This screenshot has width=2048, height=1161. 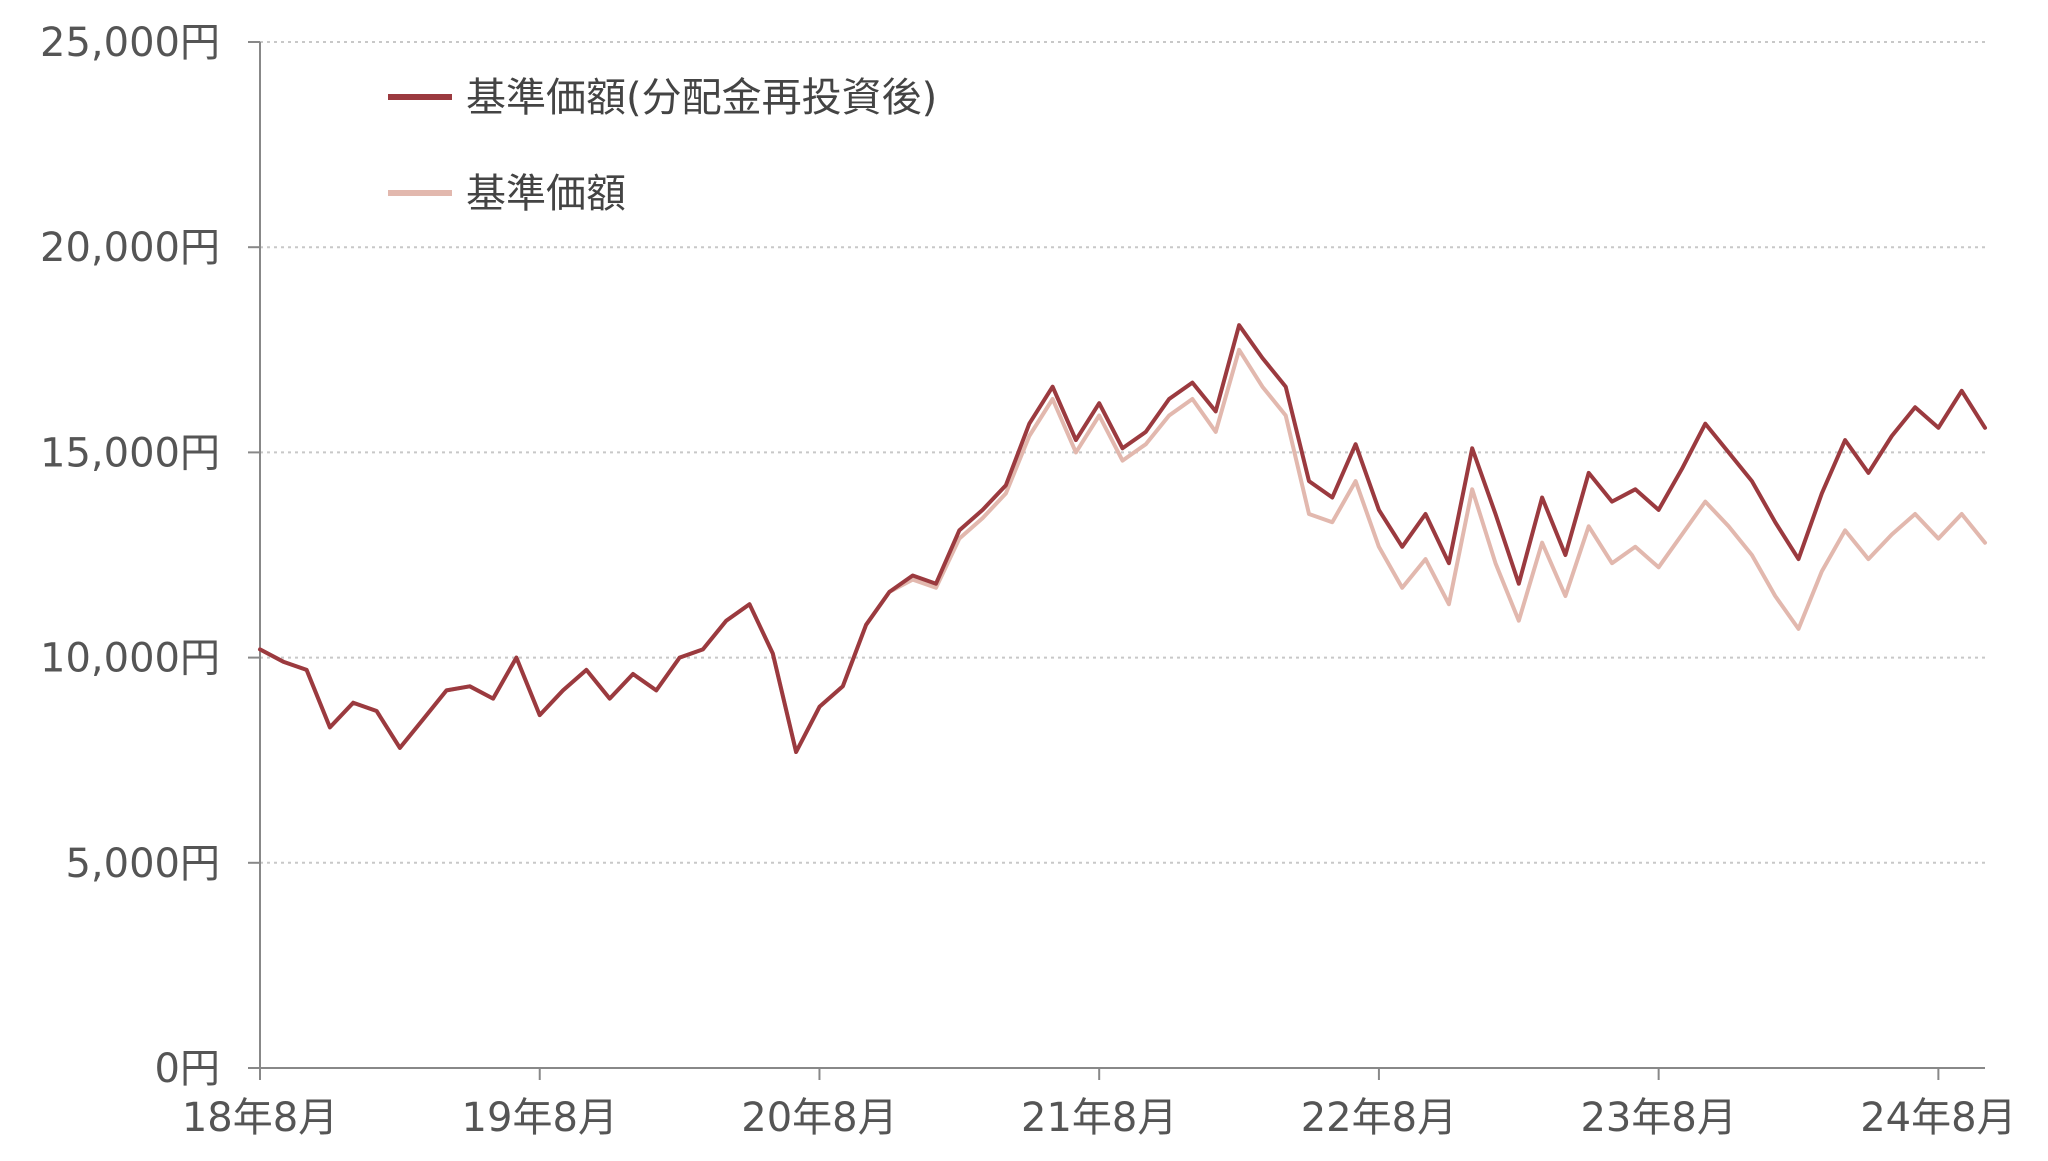 I want to click on legend: 基準価額(分配金再投資後) 基準価額, so click(x=662, y=146).